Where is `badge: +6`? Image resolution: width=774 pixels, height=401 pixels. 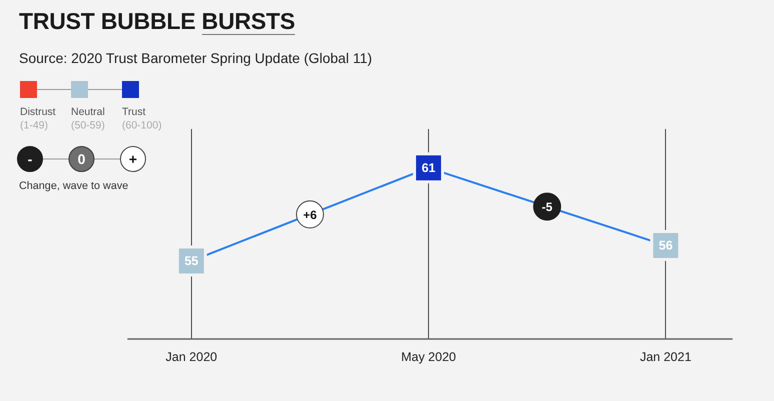 badge: +6 is located at coordinates (310, 214).